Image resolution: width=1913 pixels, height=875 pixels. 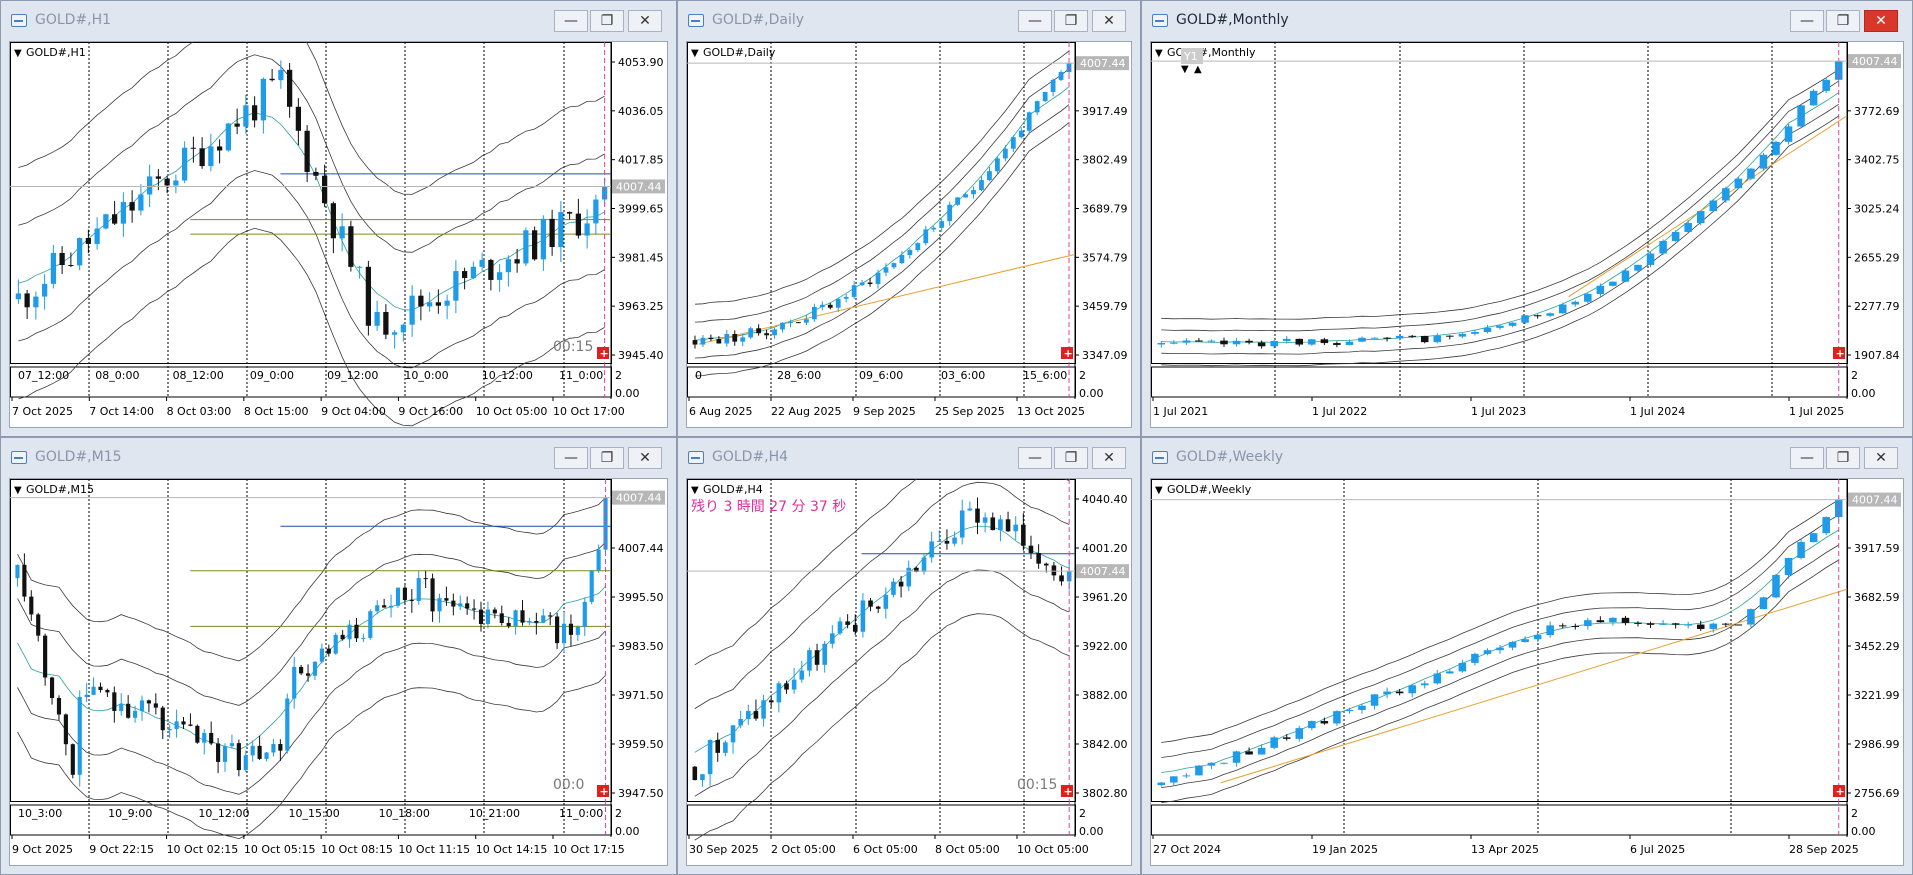 I want to click on time-axis-label: 19 Jan 2025, so click(x=1345, y=849).